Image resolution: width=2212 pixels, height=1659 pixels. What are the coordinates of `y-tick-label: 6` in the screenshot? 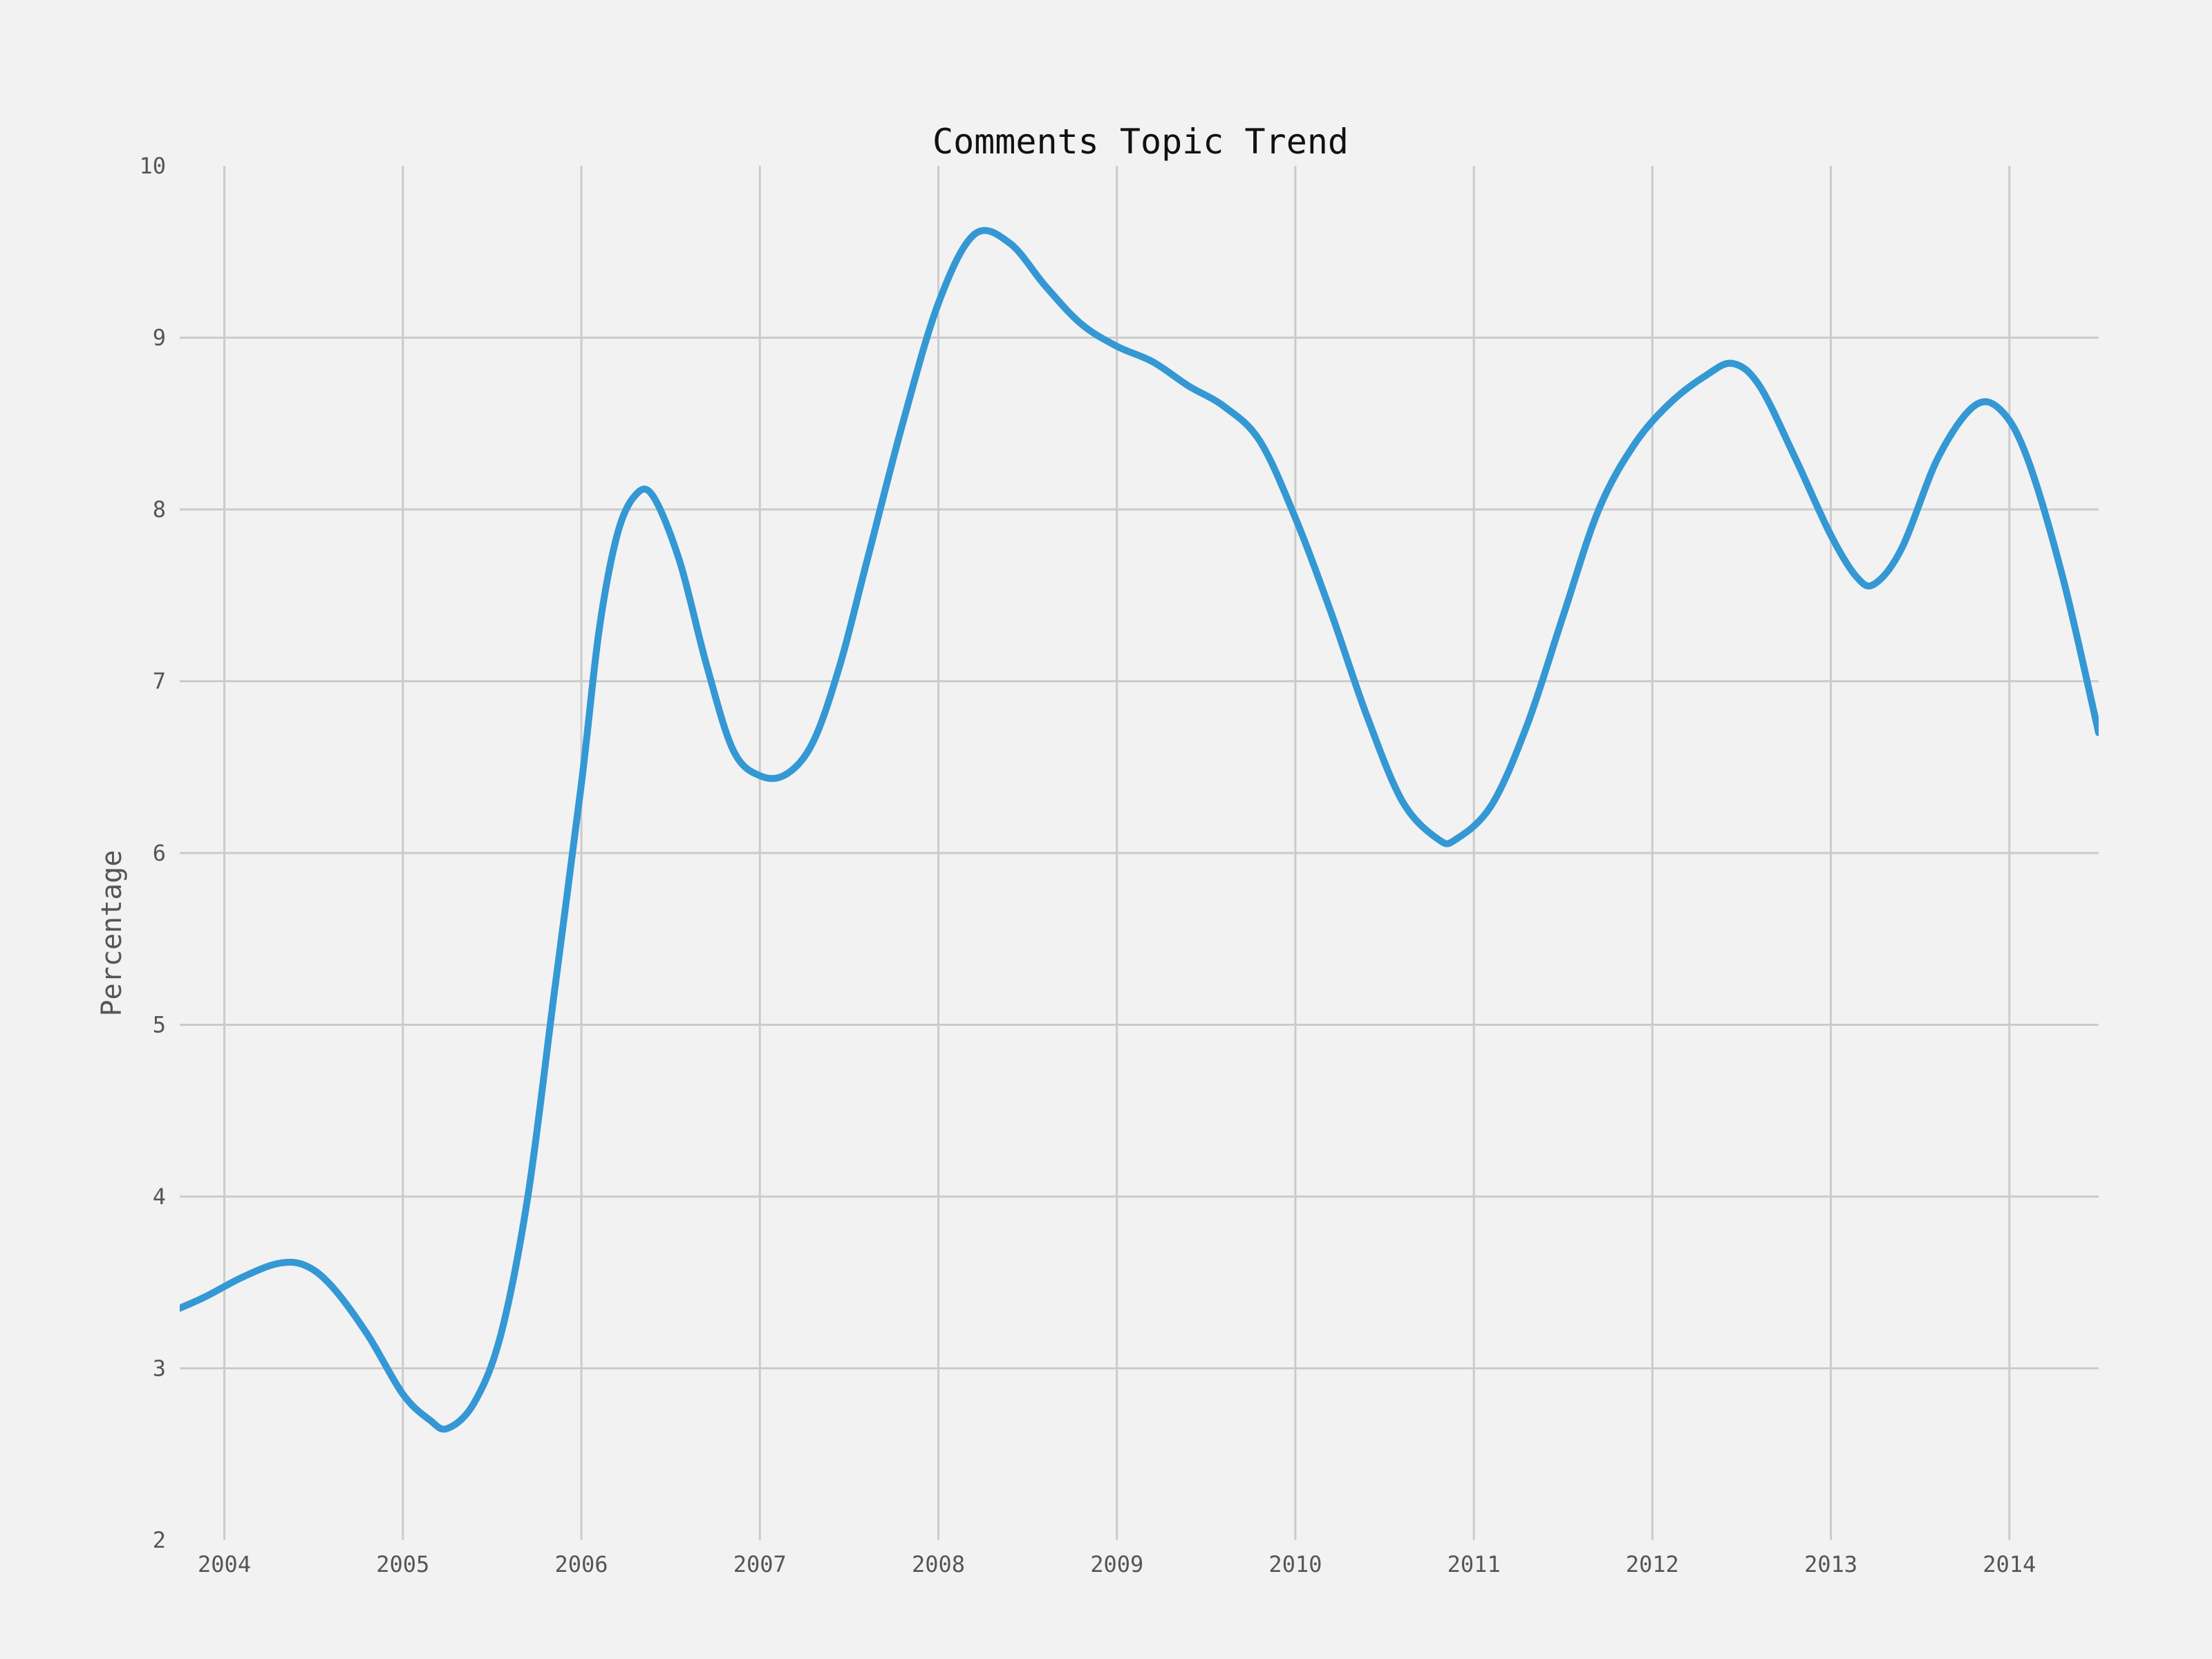 It's located at (159, 853).